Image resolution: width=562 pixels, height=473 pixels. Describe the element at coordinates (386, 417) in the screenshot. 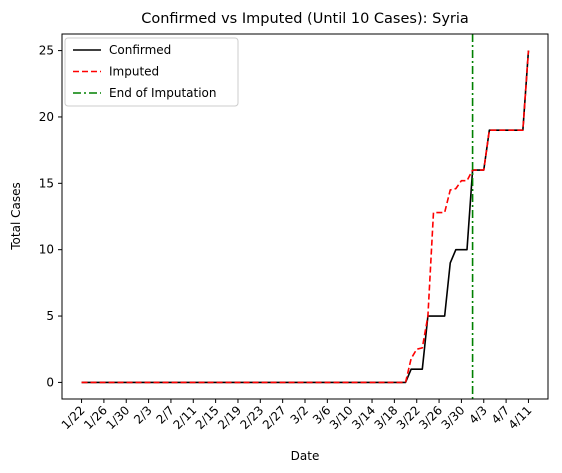

I see `x-tick-label: 3/18` at that location.